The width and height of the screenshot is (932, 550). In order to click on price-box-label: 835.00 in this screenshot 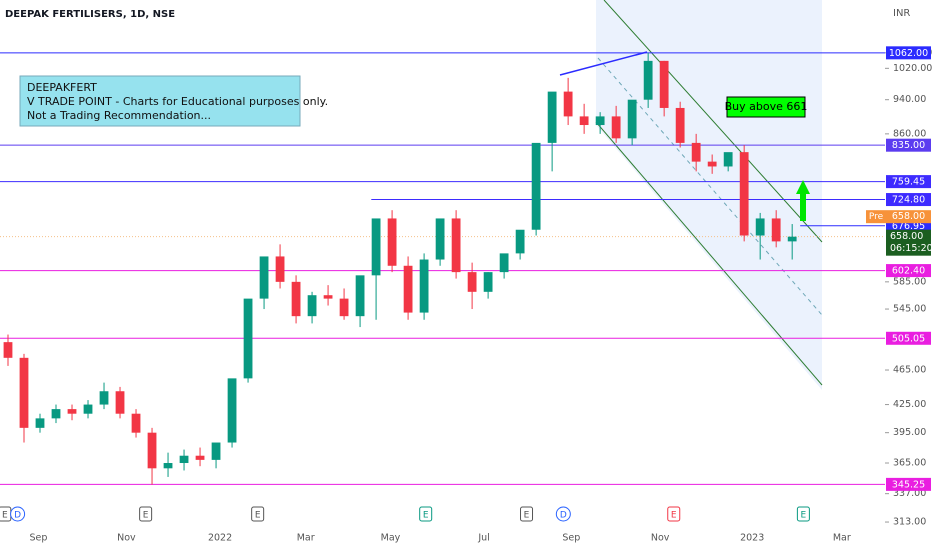, I will do `click(908, 145)`.